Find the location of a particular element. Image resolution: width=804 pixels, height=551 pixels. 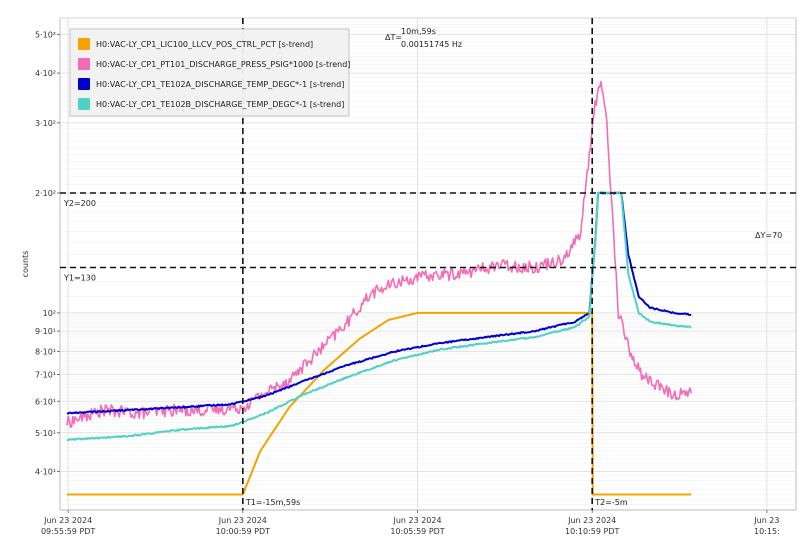

y-tick-label: 2·10² is located at coordinates (45, 193).